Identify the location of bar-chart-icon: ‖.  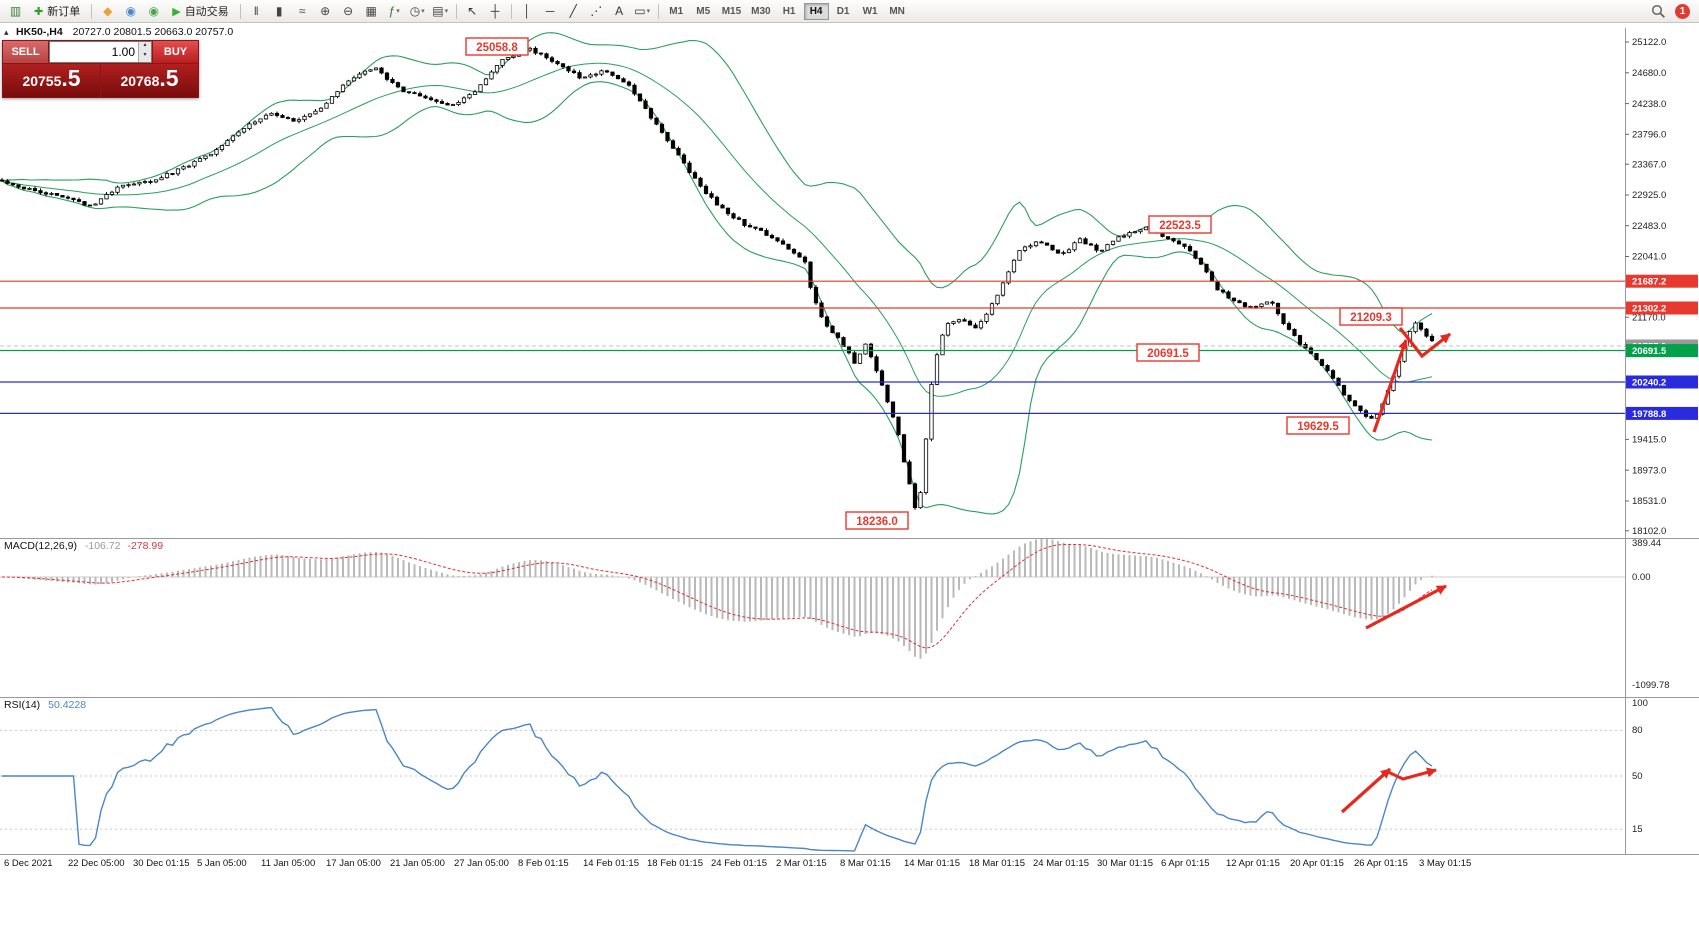
(256, 11).